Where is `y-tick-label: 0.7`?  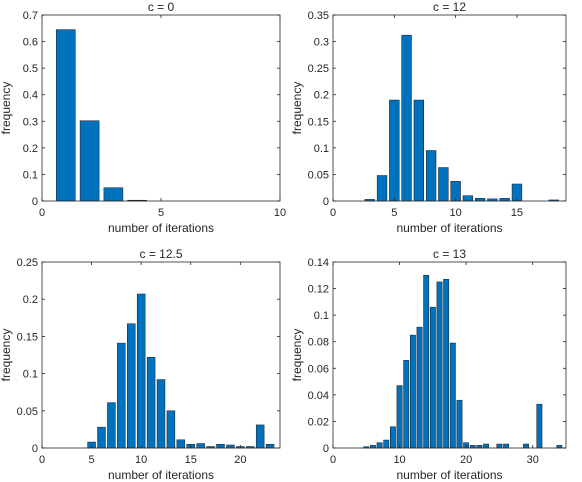 y-tick-label: 0.7 is located at coordinates (30, 16).